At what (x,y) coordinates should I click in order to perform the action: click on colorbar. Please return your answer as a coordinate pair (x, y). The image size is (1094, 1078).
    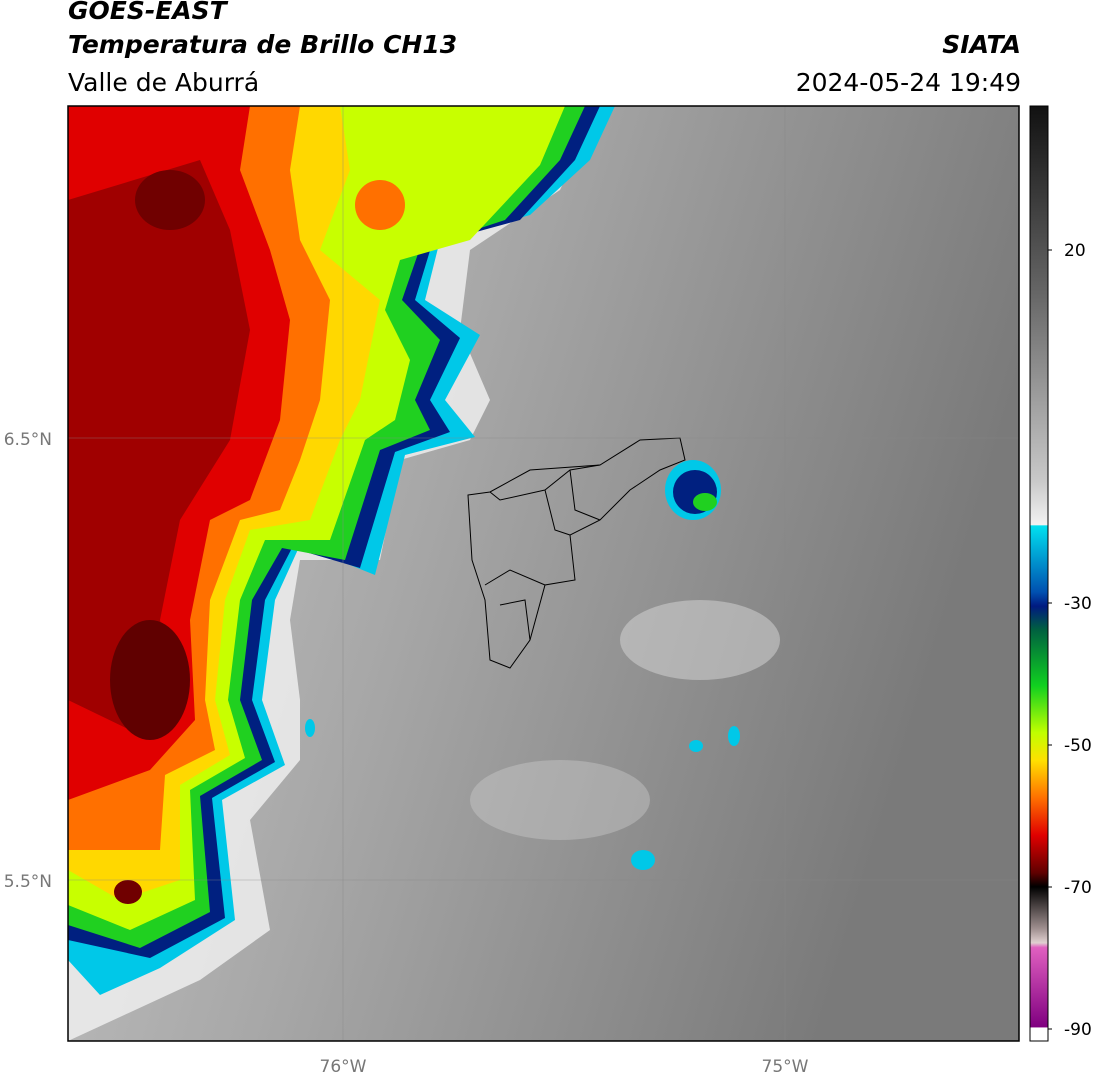
    Looking at the image, I should click on (1039, 573).